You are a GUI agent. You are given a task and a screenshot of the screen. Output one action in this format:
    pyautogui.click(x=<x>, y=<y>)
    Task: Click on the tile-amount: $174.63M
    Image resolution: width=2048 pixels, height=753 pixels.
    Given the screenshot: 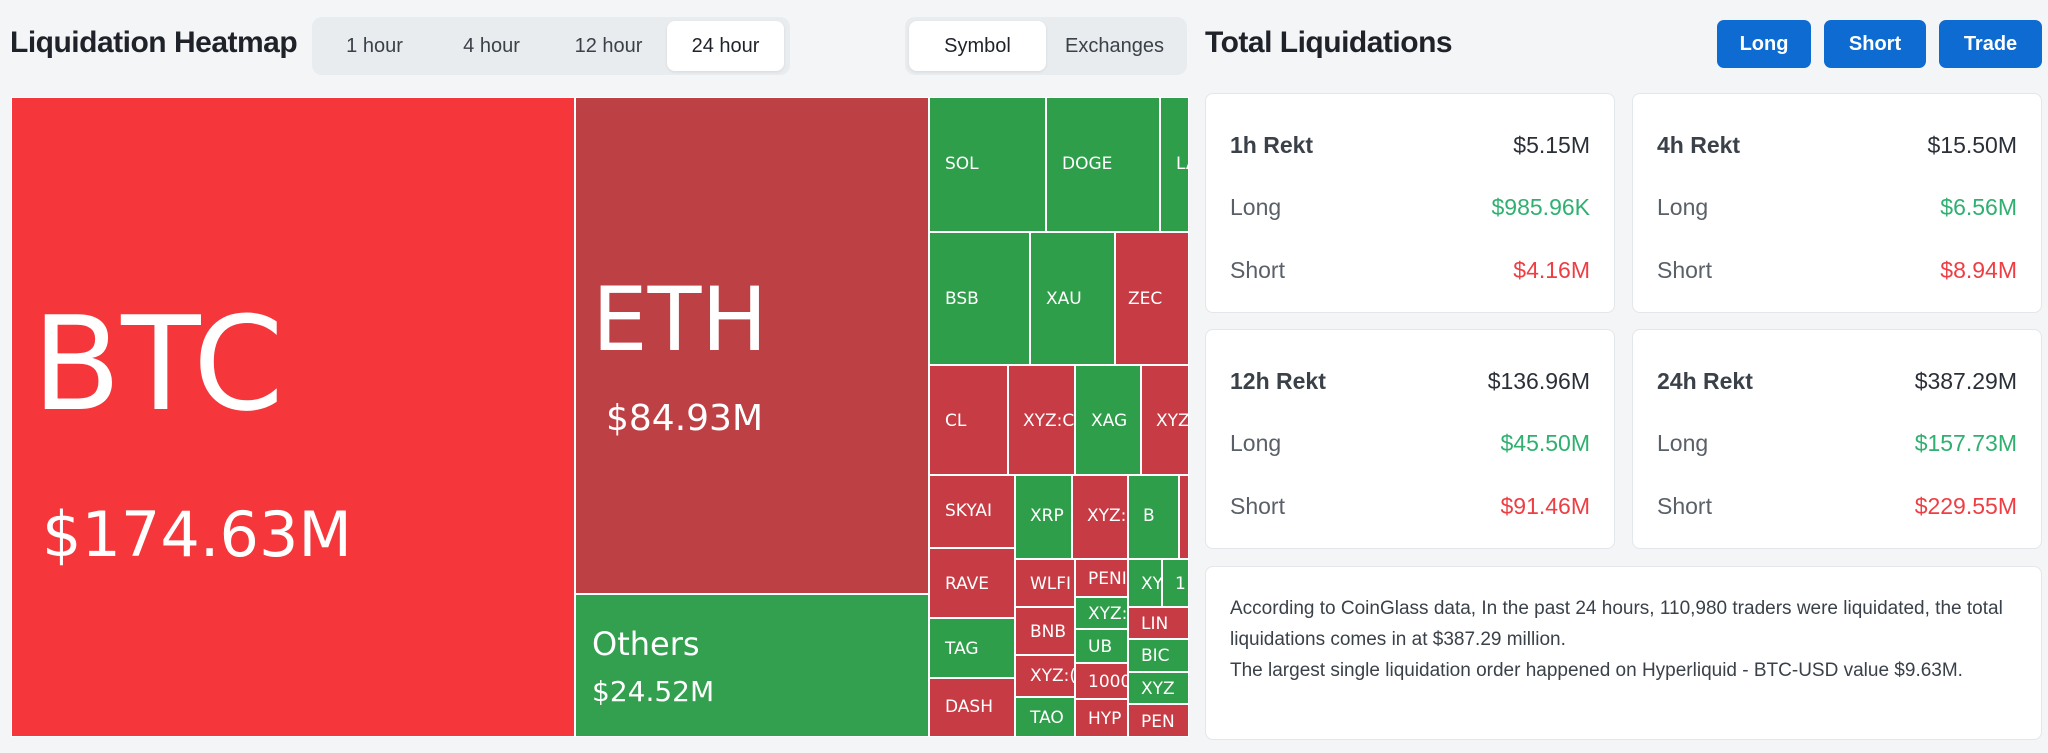 What is the action you would take?
    pyautogui.click(x=197, y=534)
    